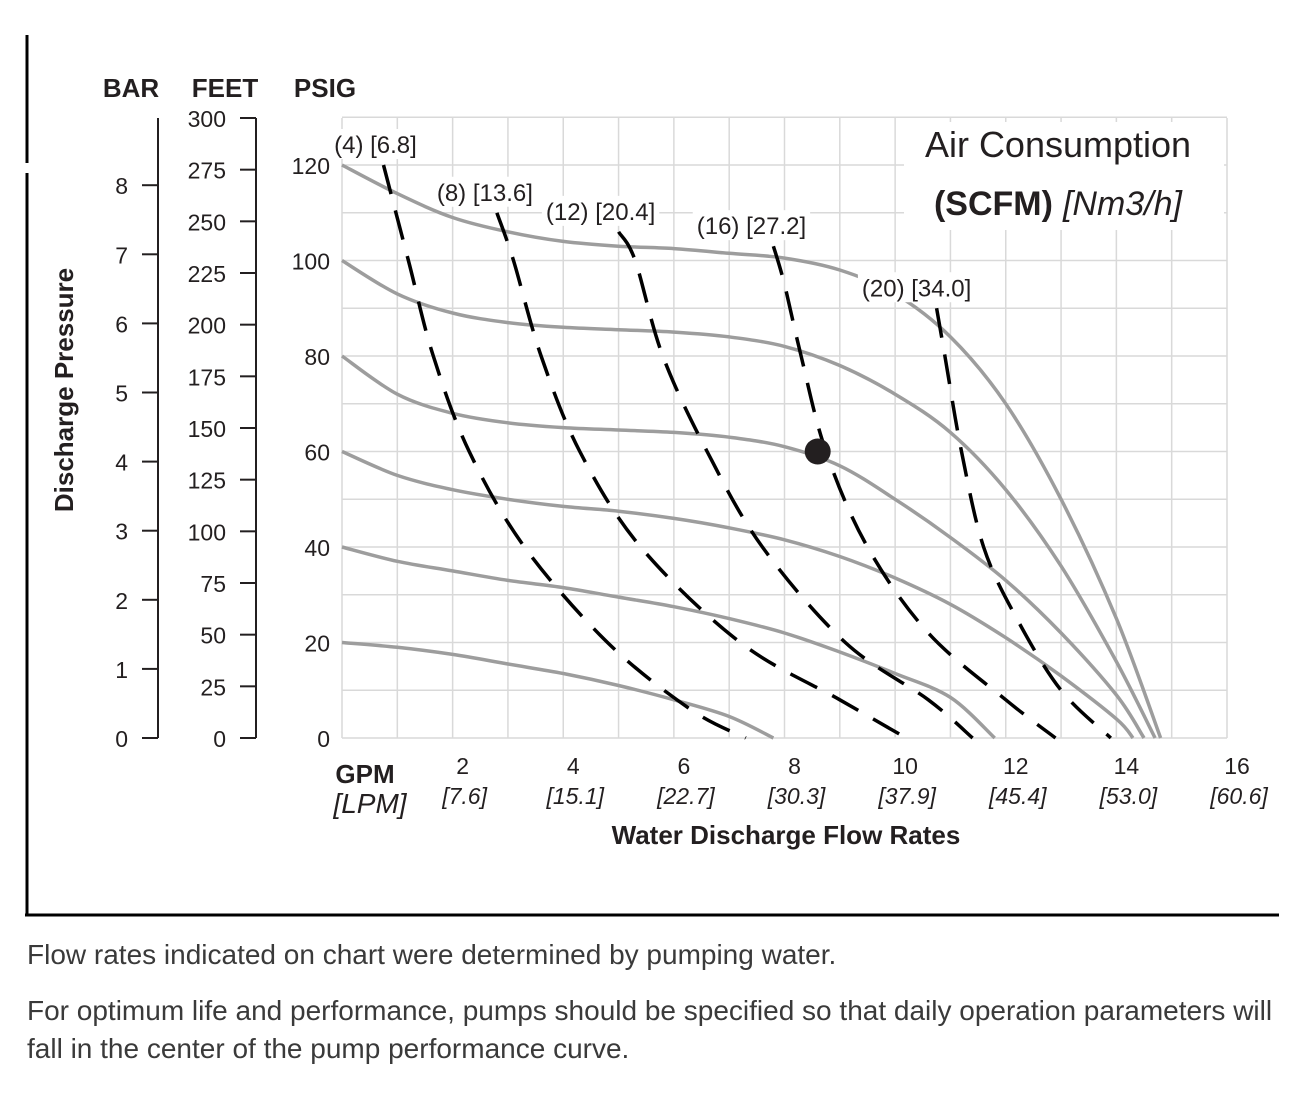 The image size is (1306, 1111). I want to click on air-curve-label: (8) [13.6], so click(485, 193).